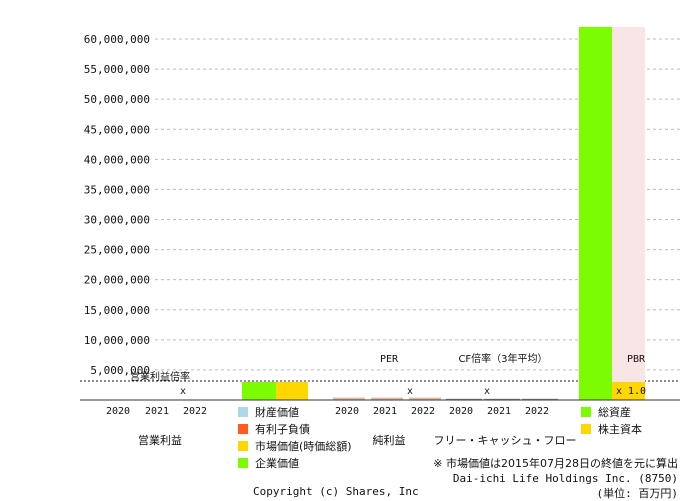 The width and height of the screenshot is (680, 501). I want to click on legend-item: 市場価値(時価総額), so click(296, 446).